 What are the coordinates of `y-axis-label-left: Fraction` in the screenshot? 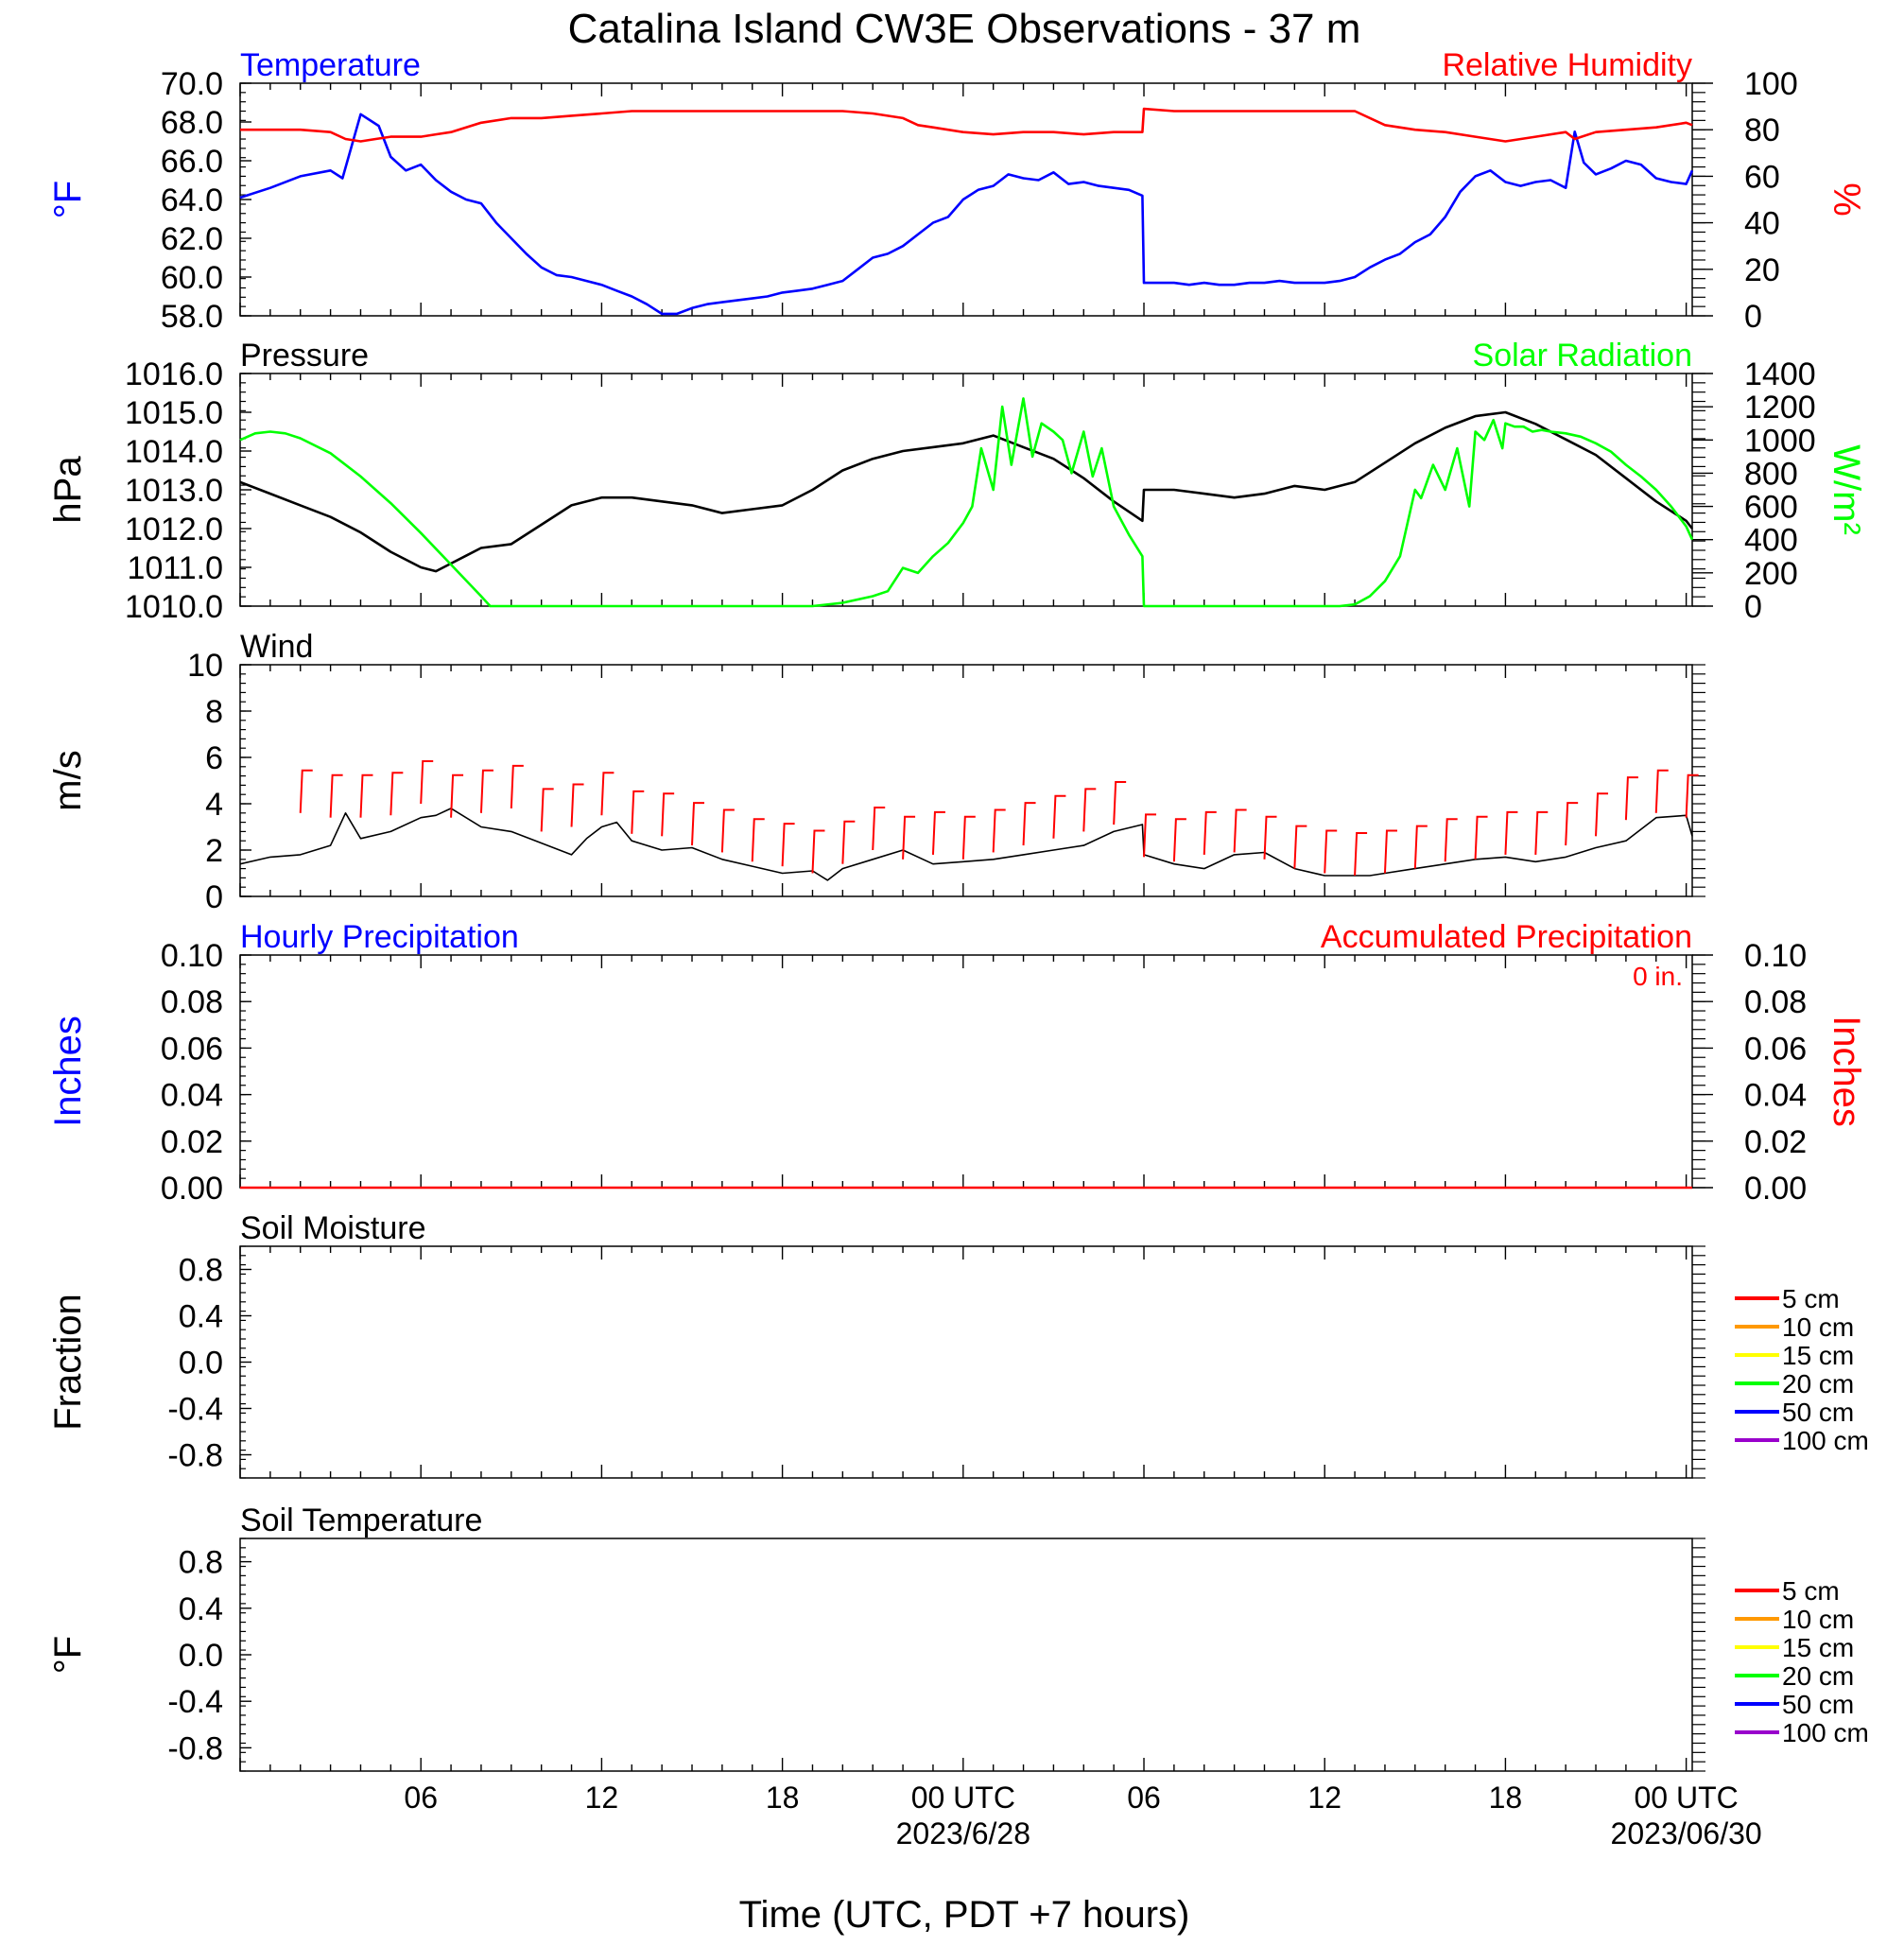 It's located at (68, 1363).